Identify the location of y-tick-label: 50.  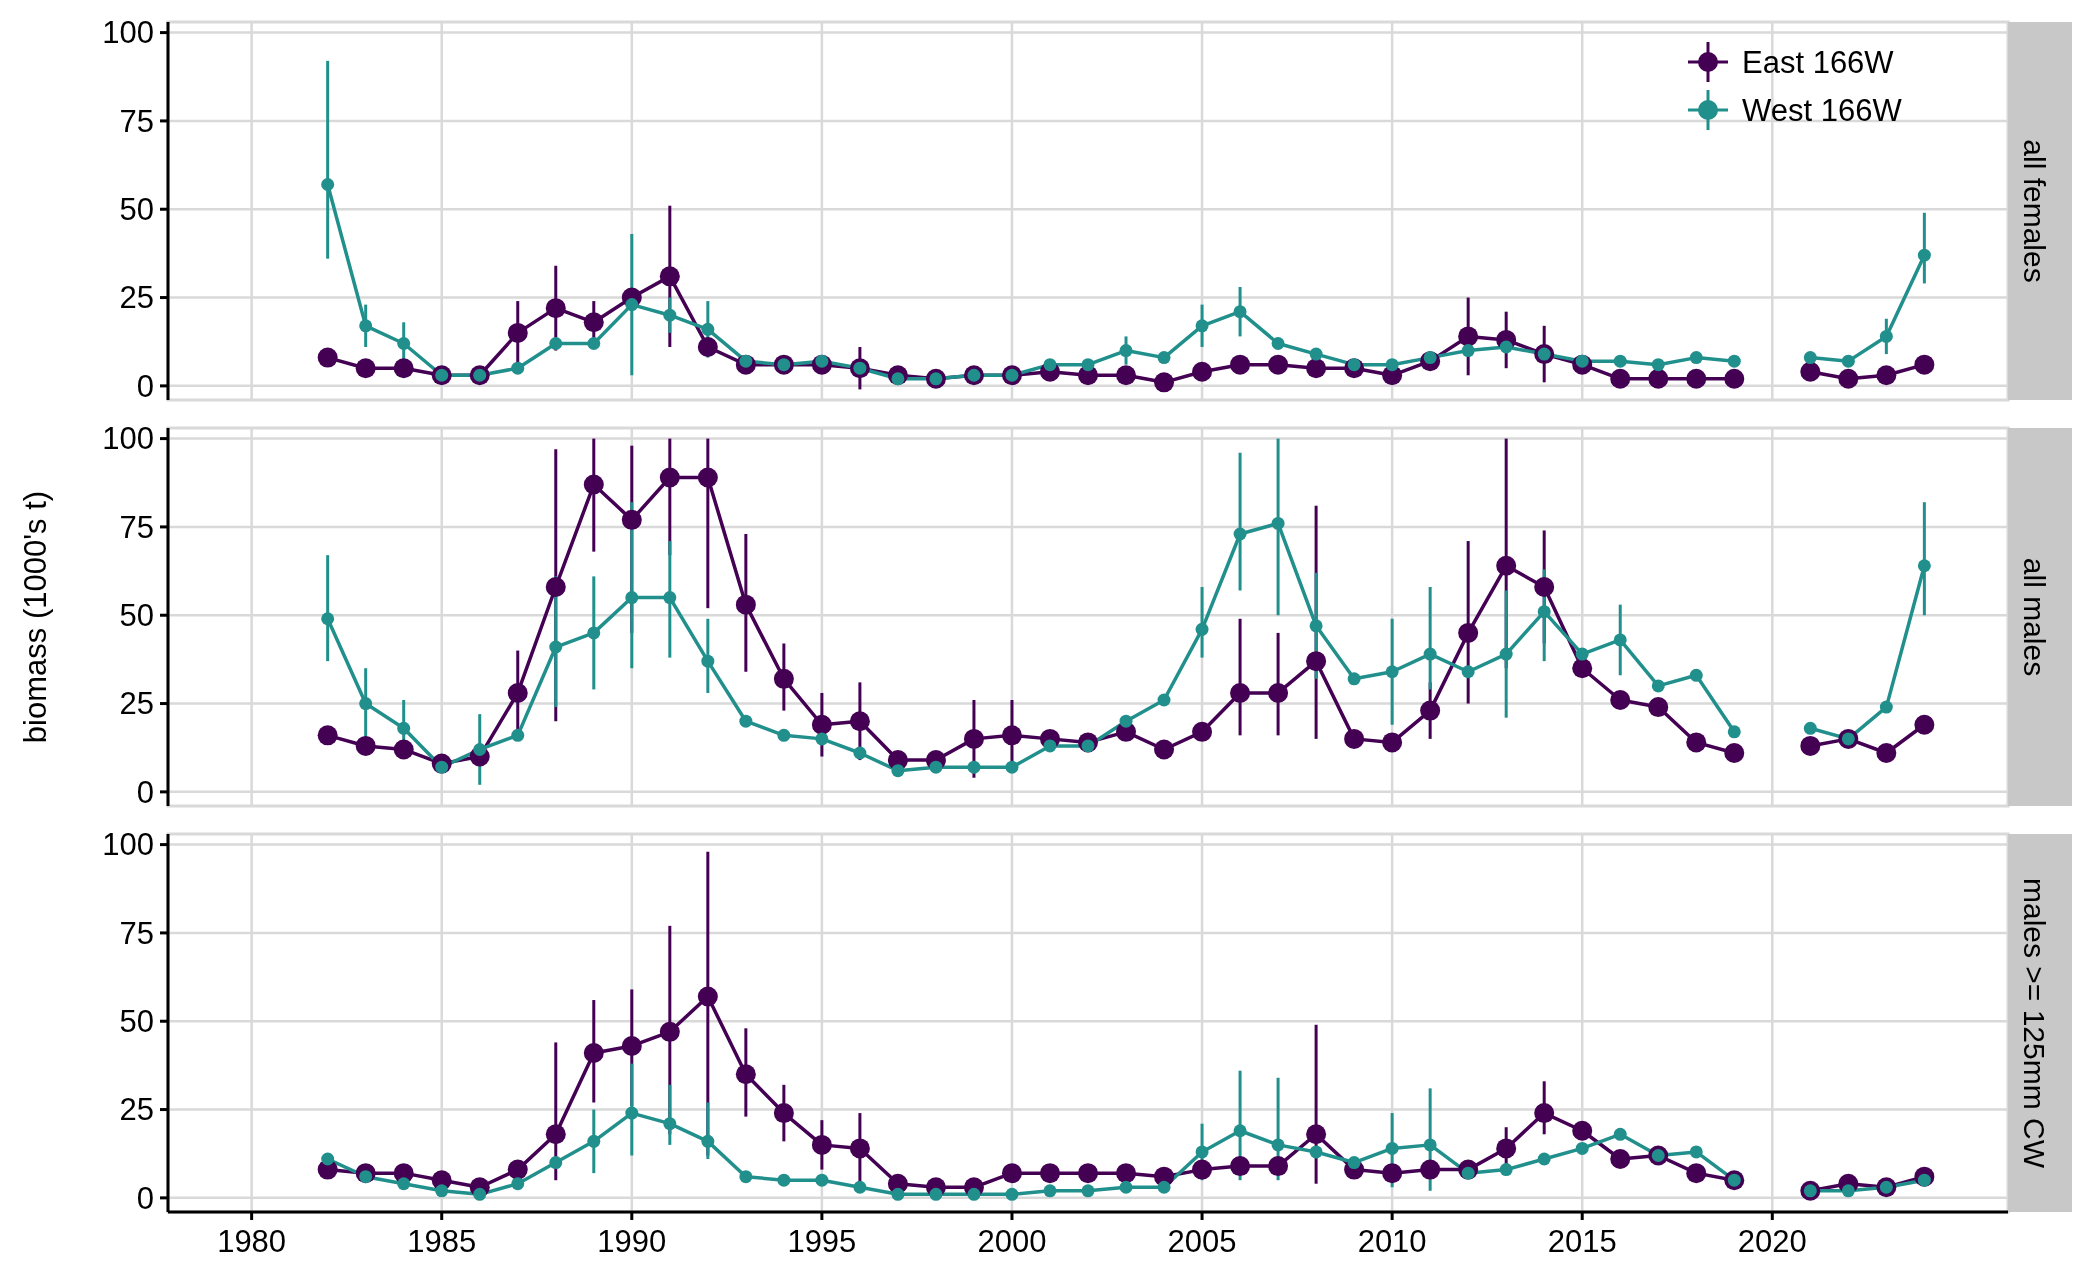
(136, 1022).